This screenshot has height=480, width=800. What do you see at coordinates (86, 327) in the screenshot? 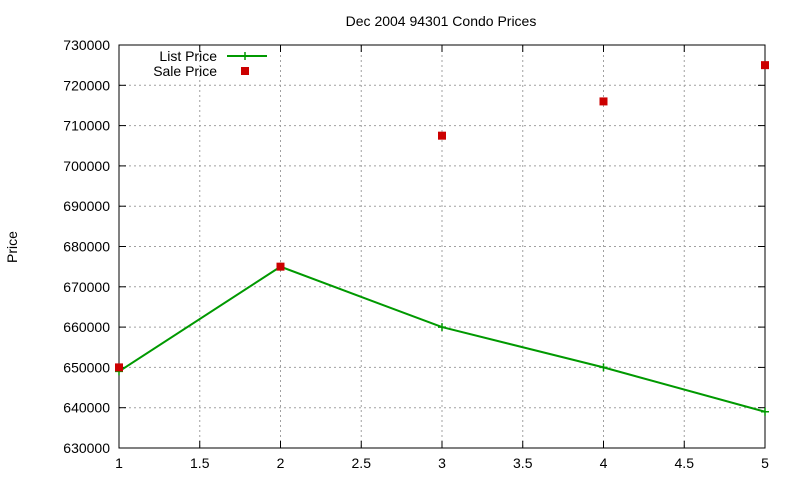
I see `y-tick-label: 660000` at bounding box center [86, 327].